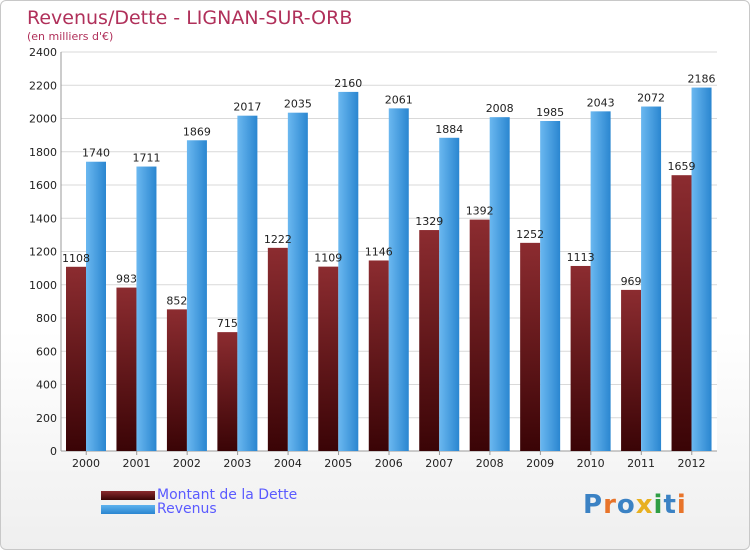  Describe the element at coordinates (278, 239) in the screenshot. I see `data-label-dette: 1222` at that location.